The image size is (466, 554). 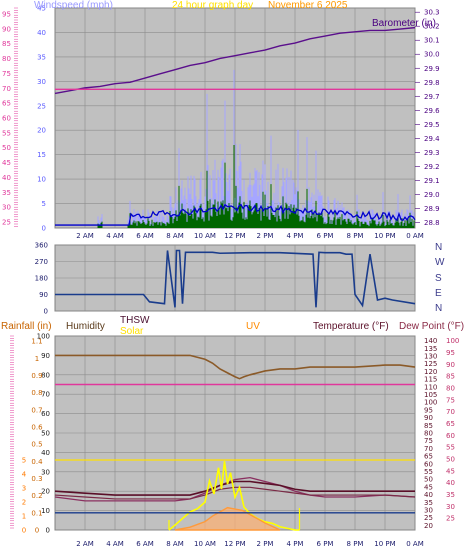 What do you see at coordinates (175, 236) in the screenshot?
I see `top-x-tick-3: 8 AM` at bounding box center [175, 236].